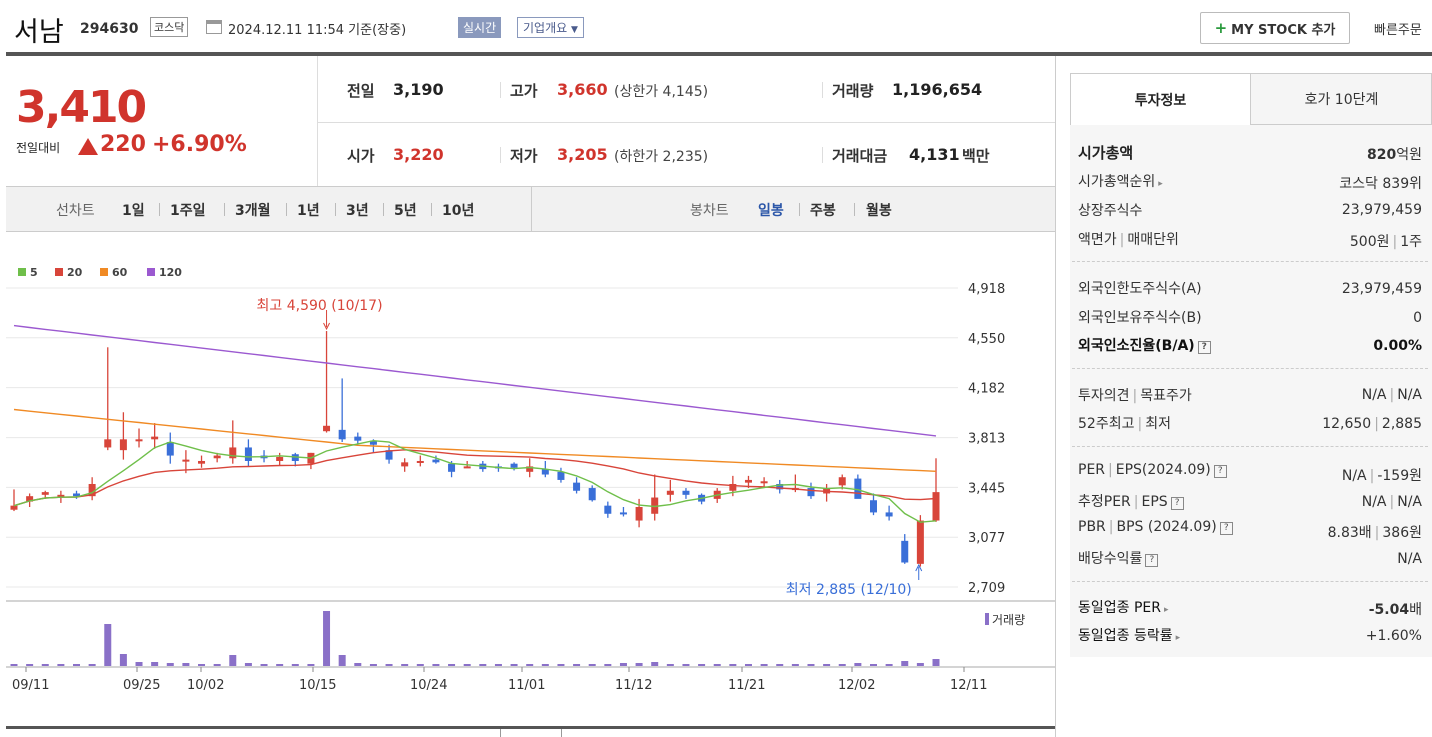  Describe the element at coordinates (458, 210) in the screenshot. I see `period-10y: 10년` at that location.